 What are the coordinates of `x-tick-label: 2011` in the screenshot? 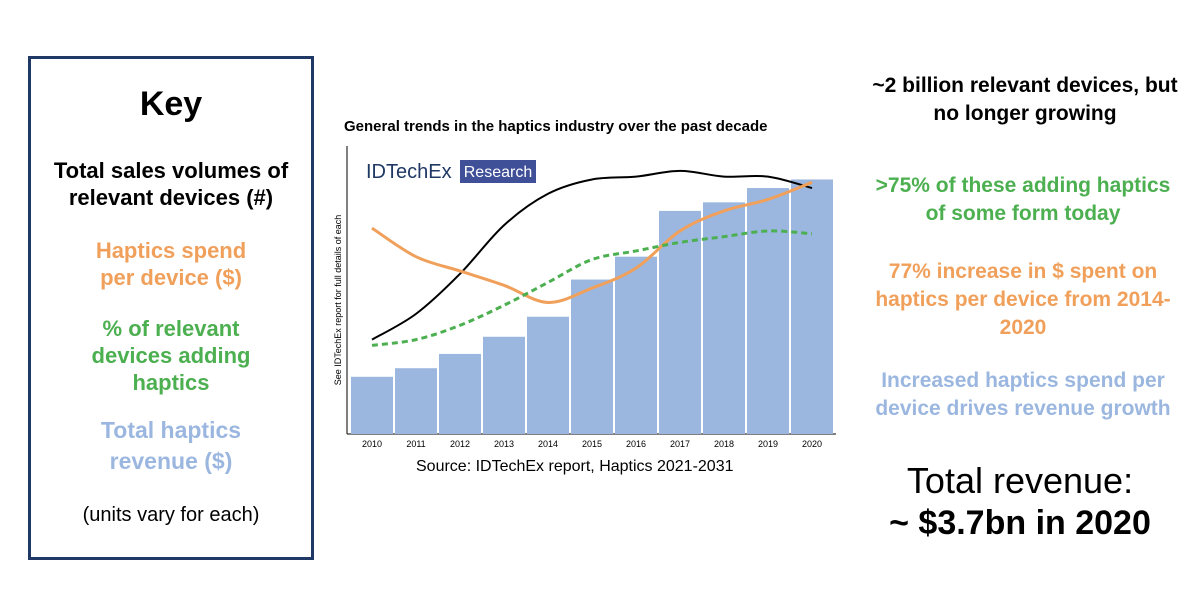 It's located at (415, 444).